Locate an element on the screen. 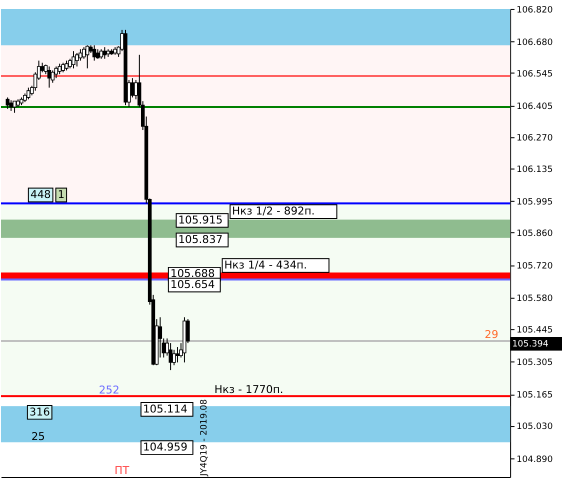 Image resolution: width=562 pixels, height=487 pixels. y-tick-label: 105.165 is located at coordinates (534, 395).